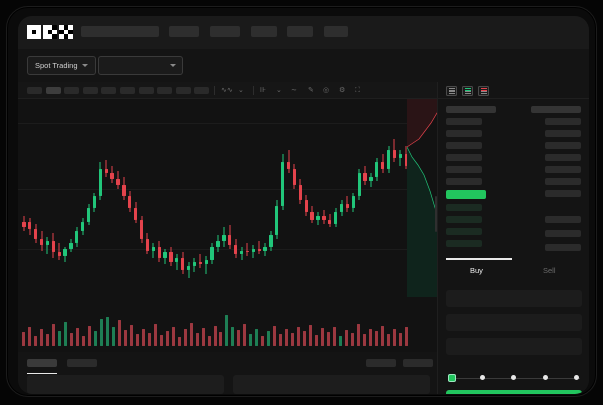  What do you see at coordinates (466, 194) in the screenshot?
I see `orderbook-mid-price` at bounding box center [466, 194].